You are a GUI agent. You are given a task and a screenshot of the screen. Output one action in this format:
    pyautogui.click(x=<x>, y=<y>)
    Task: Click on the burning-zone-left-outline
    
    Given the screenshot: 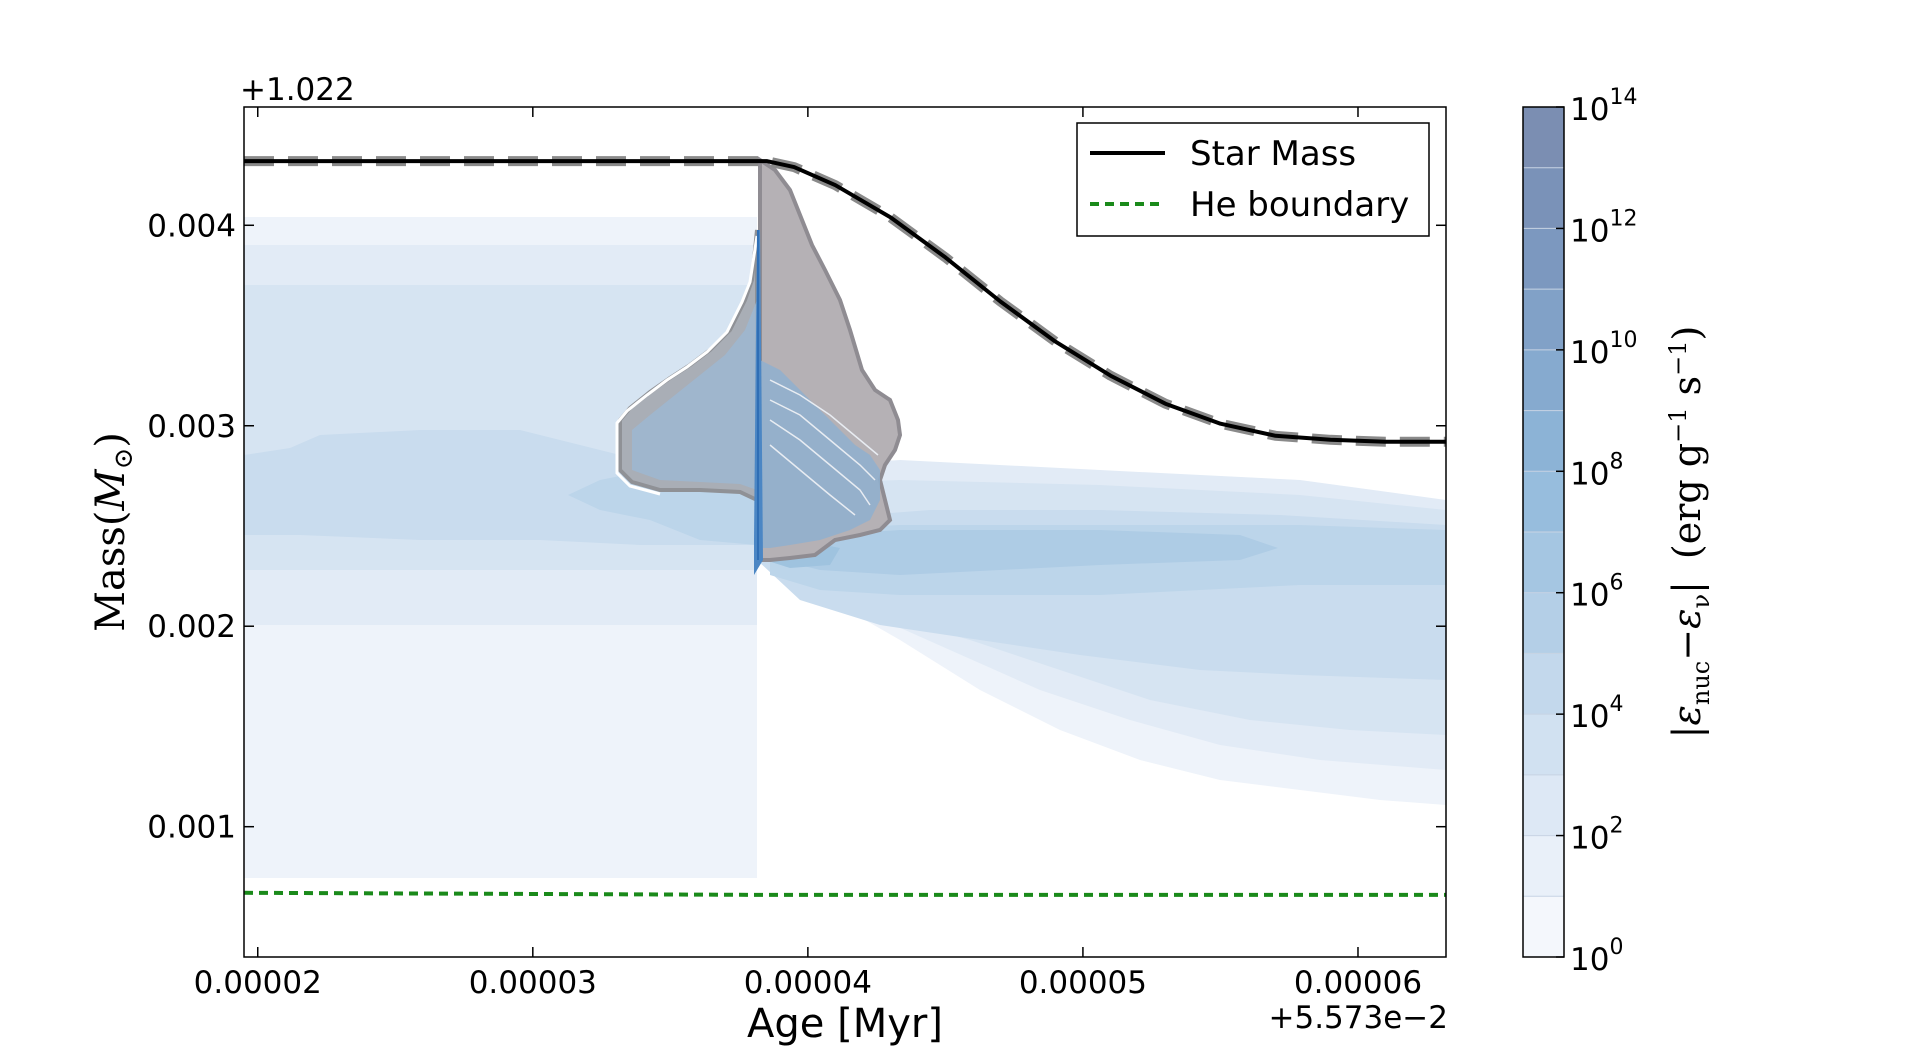 What is the action you would take?
    pyautogui.click(x=687, y=365)
    